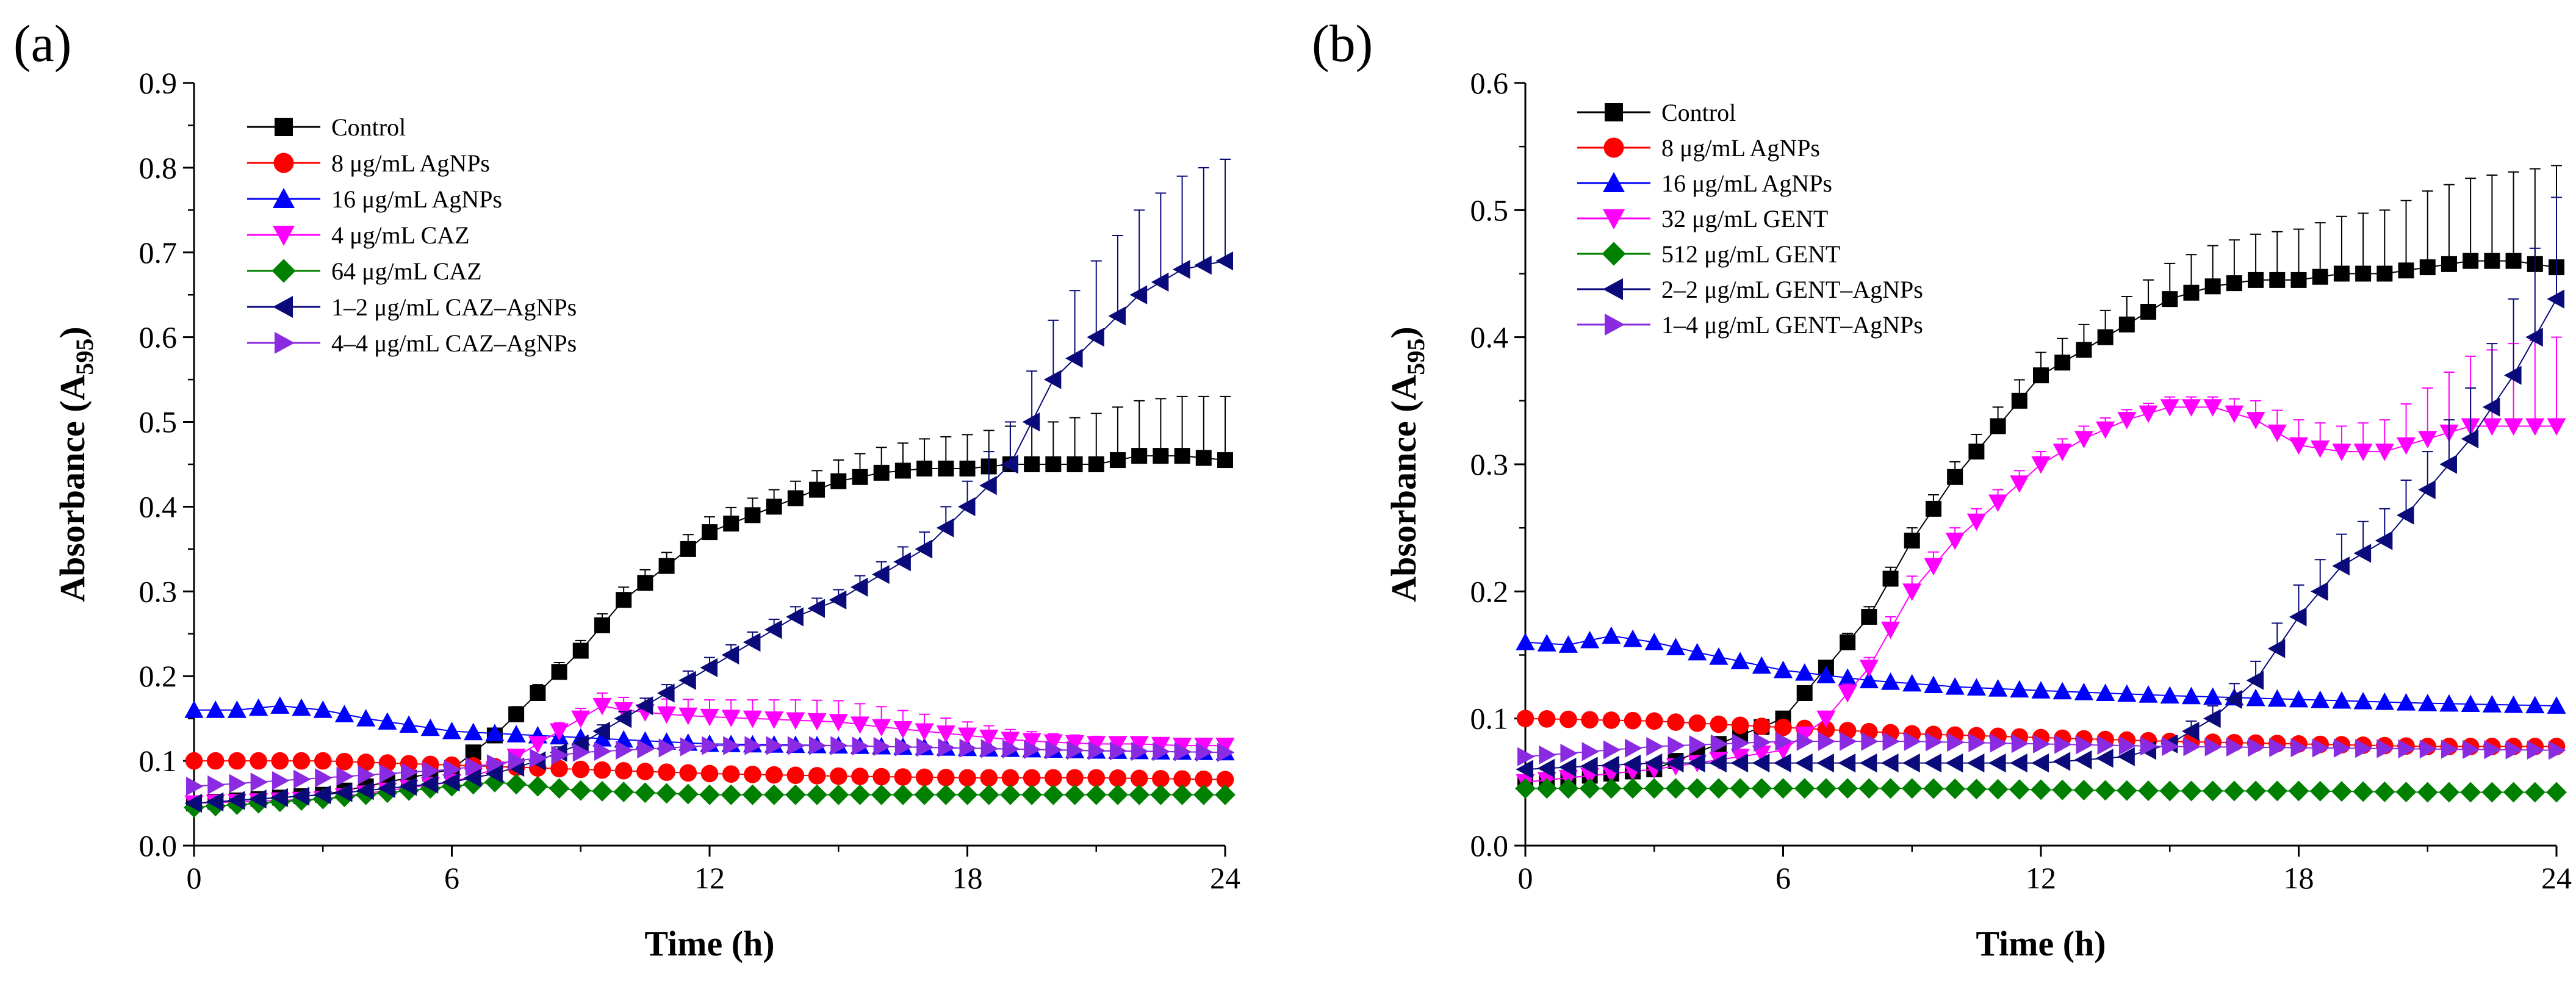 The image size is (2576, 989). What do you see at coordinates (709, 943) in the screenshot?
I see `x-axis-title: Time (h)` at bounding box center [709, 943].